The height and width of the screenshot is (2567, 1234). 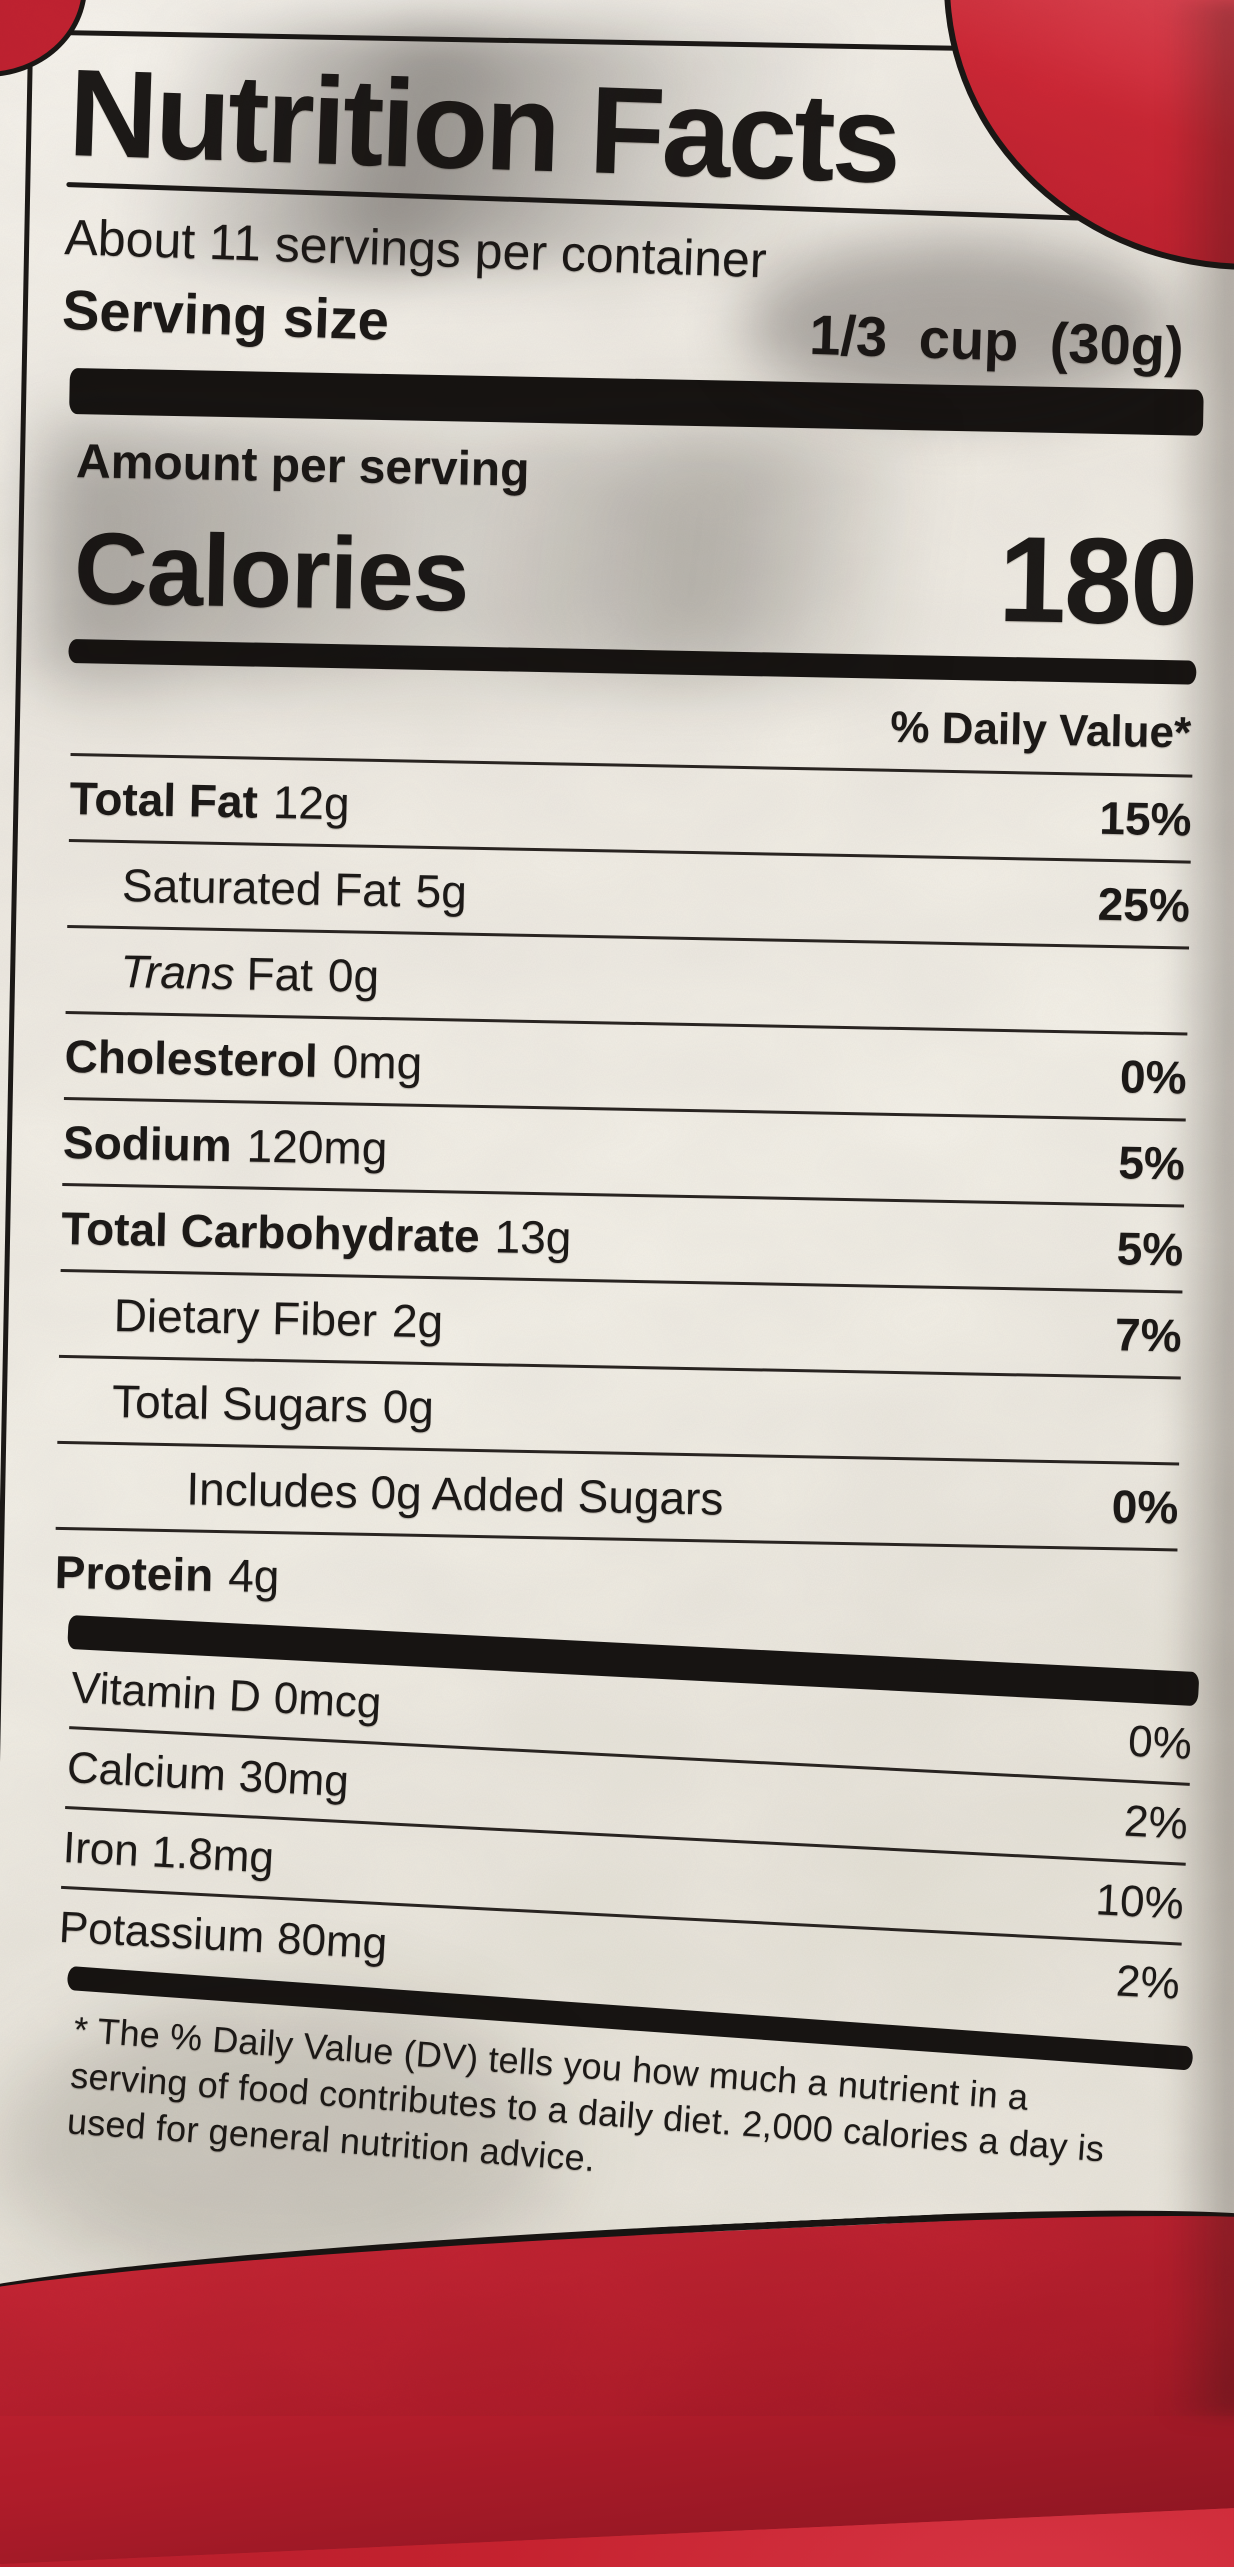 What do you see at coordinates (240, 1404) in the screenshot?
I see `nutrient-name: Total Sugars` at bounding box center [240, 1404].